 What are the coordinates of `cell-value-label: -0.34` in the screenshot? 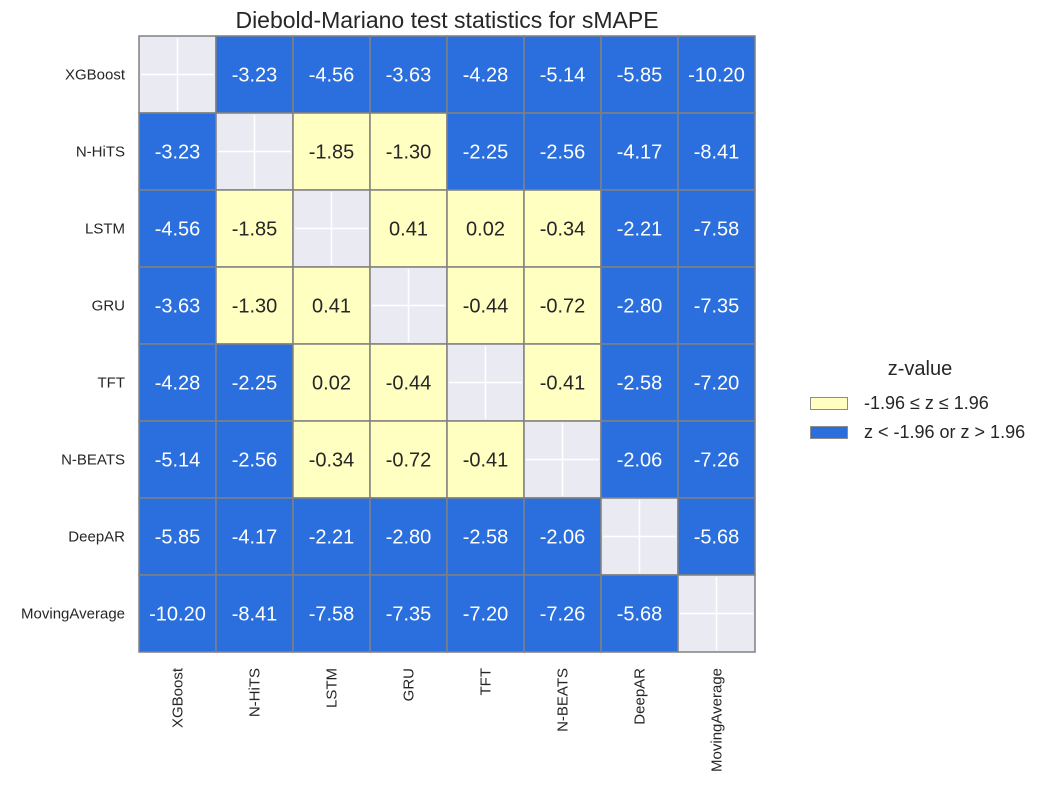 It's located at (563, 230).